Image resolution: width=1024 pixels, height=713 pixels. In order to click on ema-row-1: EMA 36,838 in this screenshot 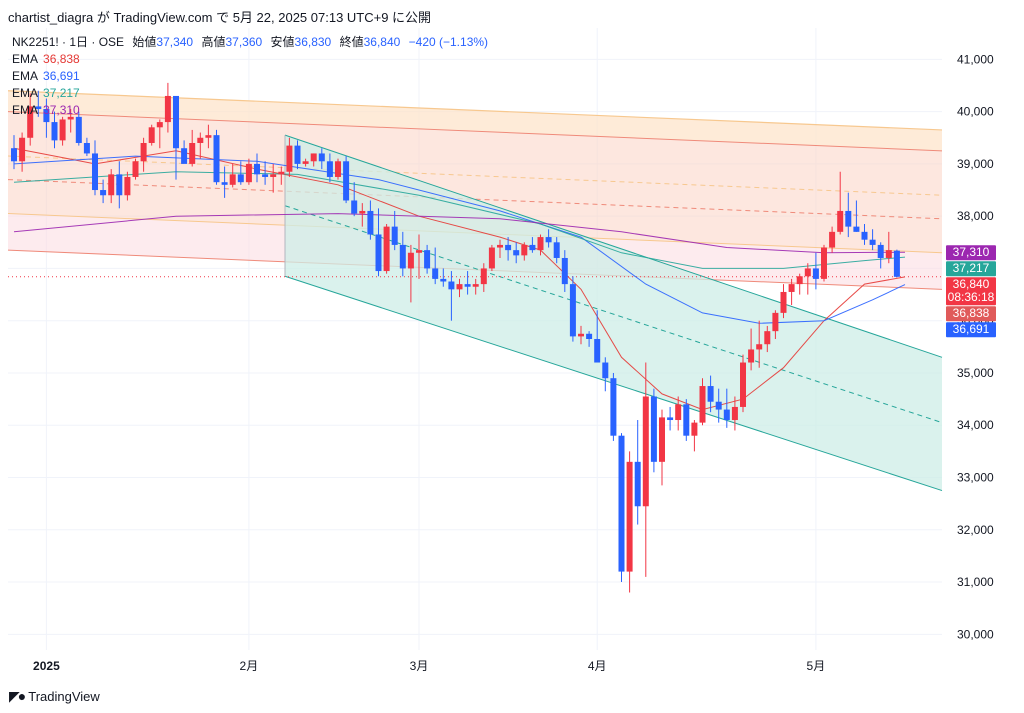, I will do `click(252, 59)`.